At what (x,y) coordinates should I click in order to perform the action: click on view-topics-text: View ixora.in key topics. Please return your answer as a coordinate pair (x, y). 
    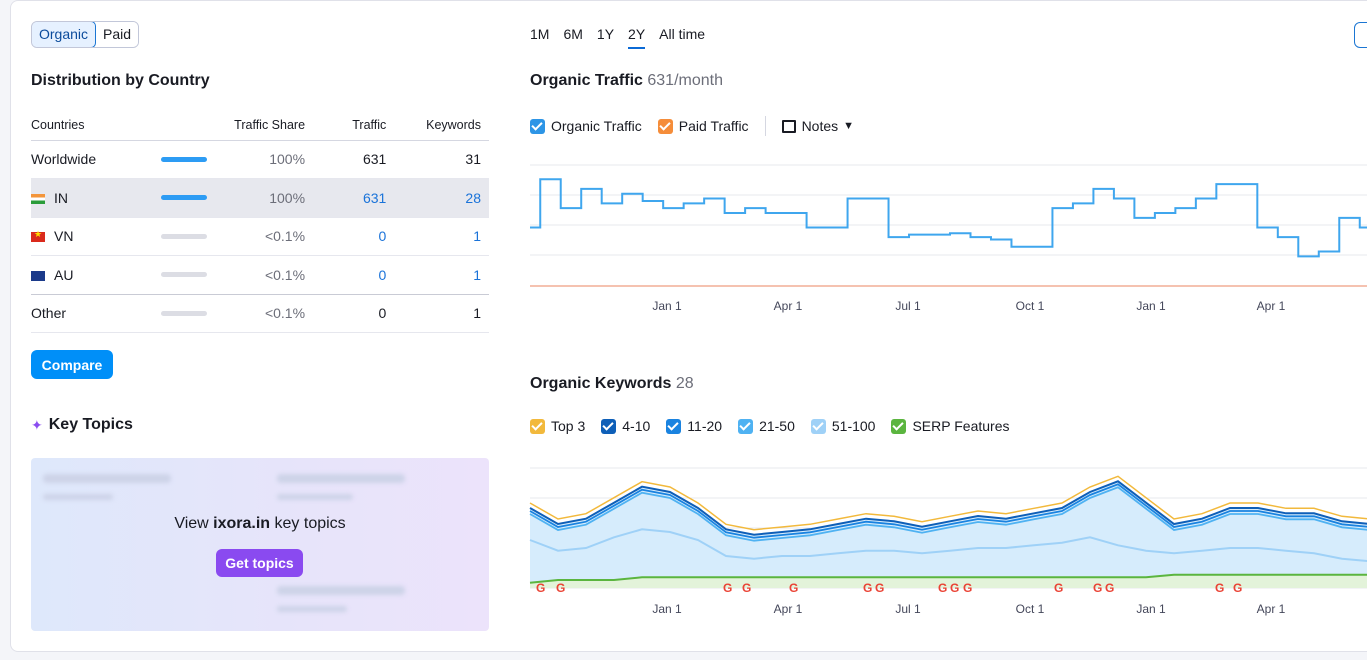
    Looking at the image, I should click on (260, 523).